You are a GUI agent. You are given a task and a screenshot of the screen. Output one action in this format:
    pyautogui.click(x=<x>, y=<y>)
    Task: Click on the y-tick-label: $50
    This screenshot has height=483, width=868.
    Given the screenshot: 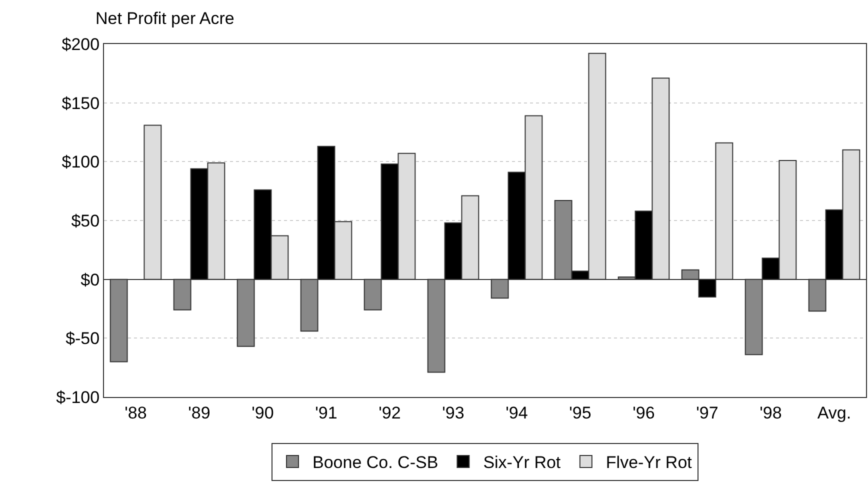 What is the action you would take?
    pyautogui.click(x=85, y=220)
    